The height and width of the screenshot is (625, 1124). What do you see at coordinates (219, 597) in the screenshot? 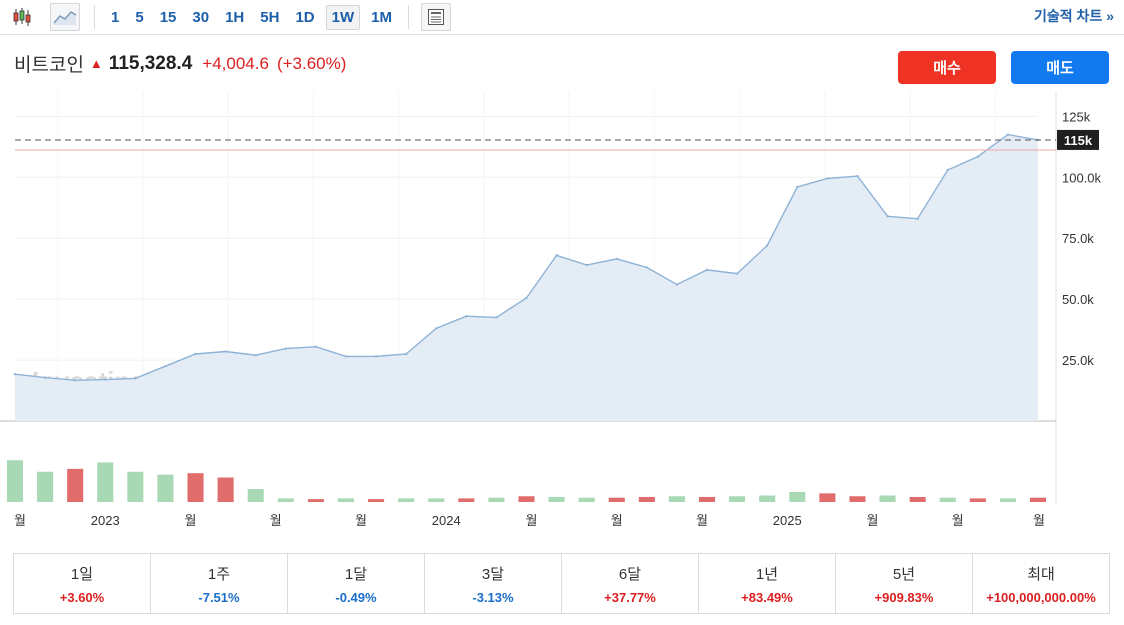
I see `performance-value: -7.51%` at bounding box center [219, 597].